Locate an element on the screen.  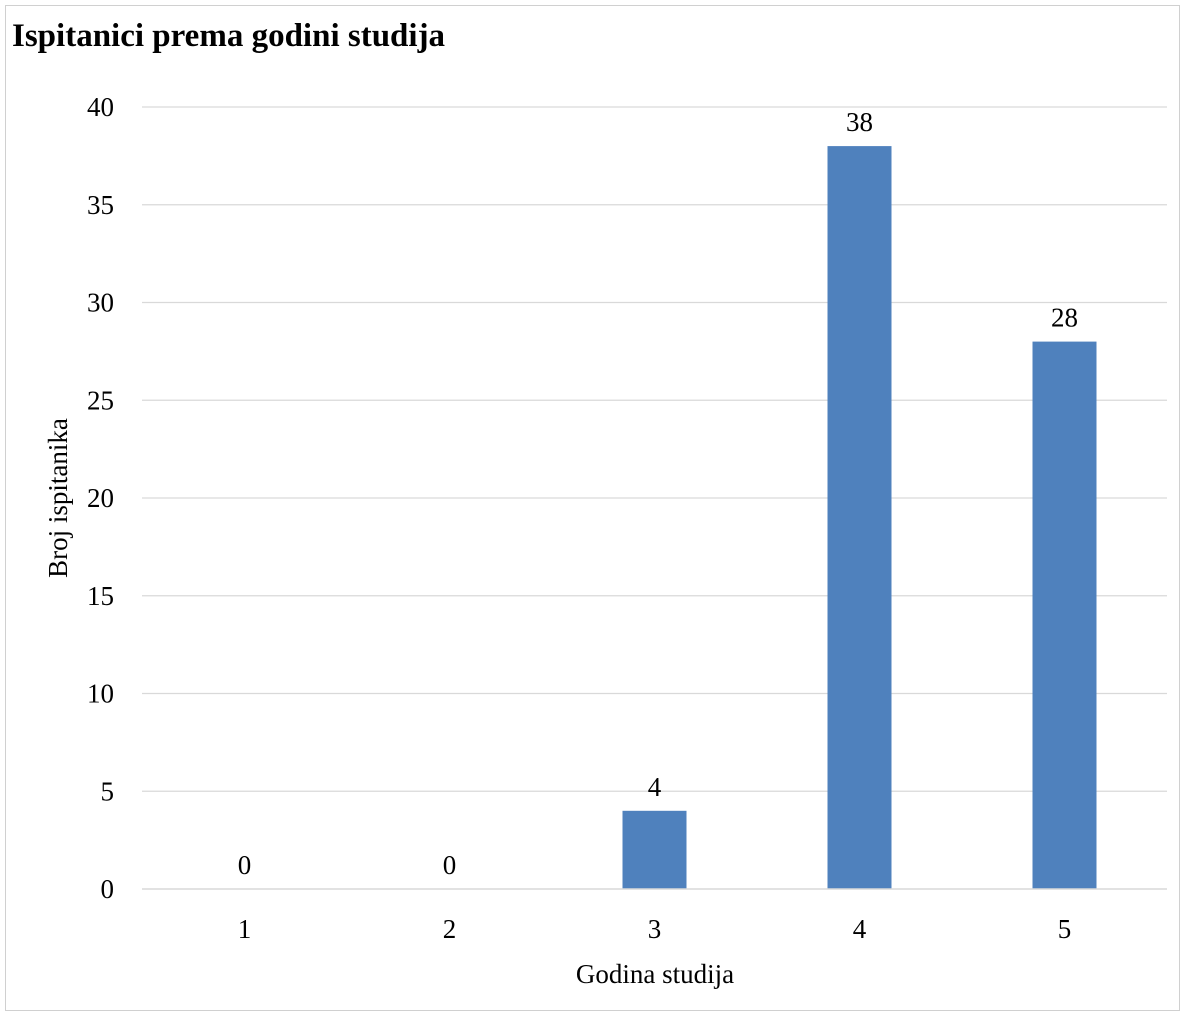
x-tick-label: 4 is located at coordinates (860, 929).